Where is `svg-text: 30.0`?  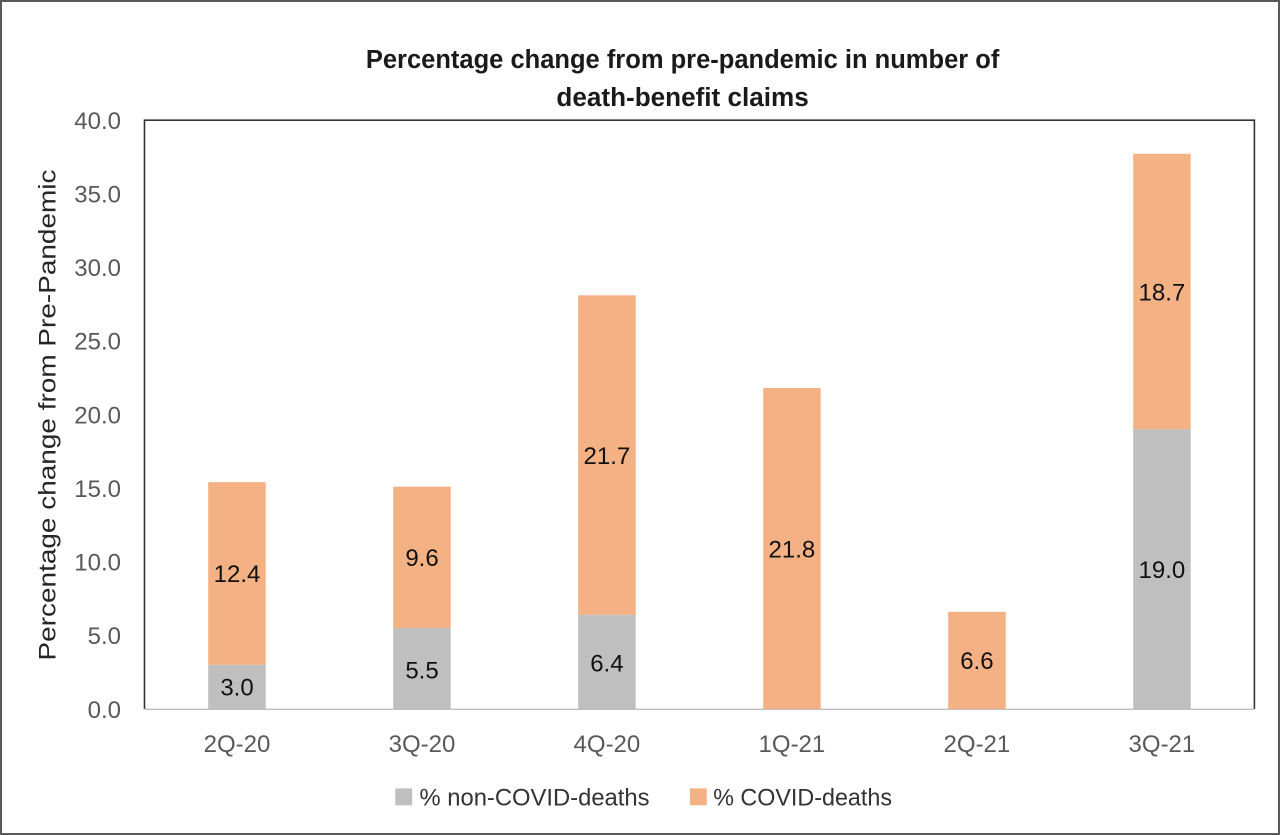
svg-text: 30.0 is located at coordinates (97, 268).